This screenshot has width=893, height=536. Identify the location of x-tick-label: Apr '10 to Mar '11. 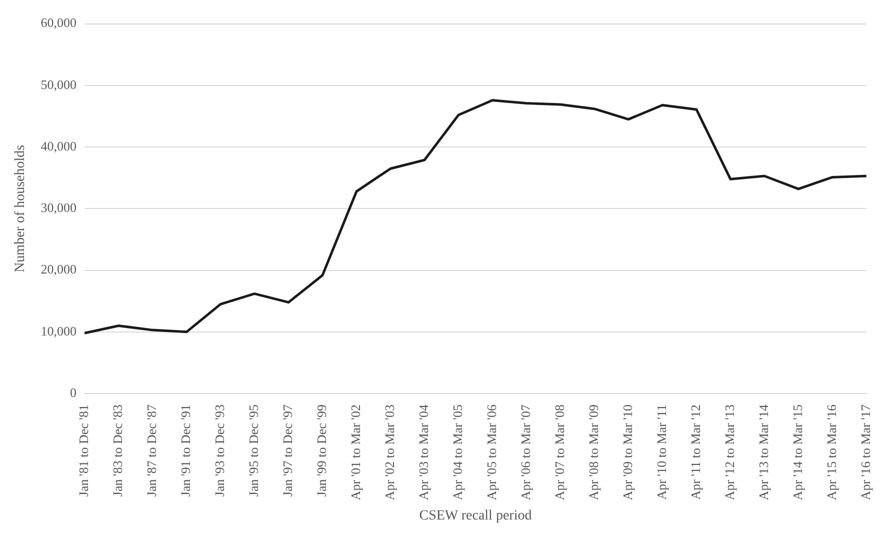
(661, 452).